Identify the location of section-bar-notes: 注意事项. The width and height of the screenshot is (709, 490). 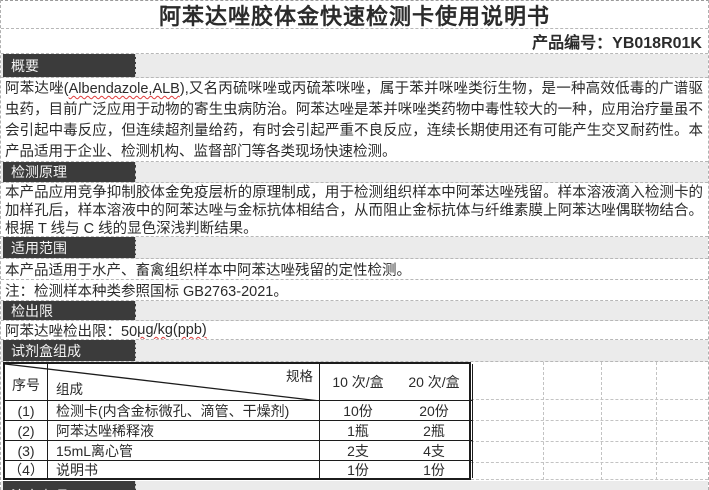
(69, 485).